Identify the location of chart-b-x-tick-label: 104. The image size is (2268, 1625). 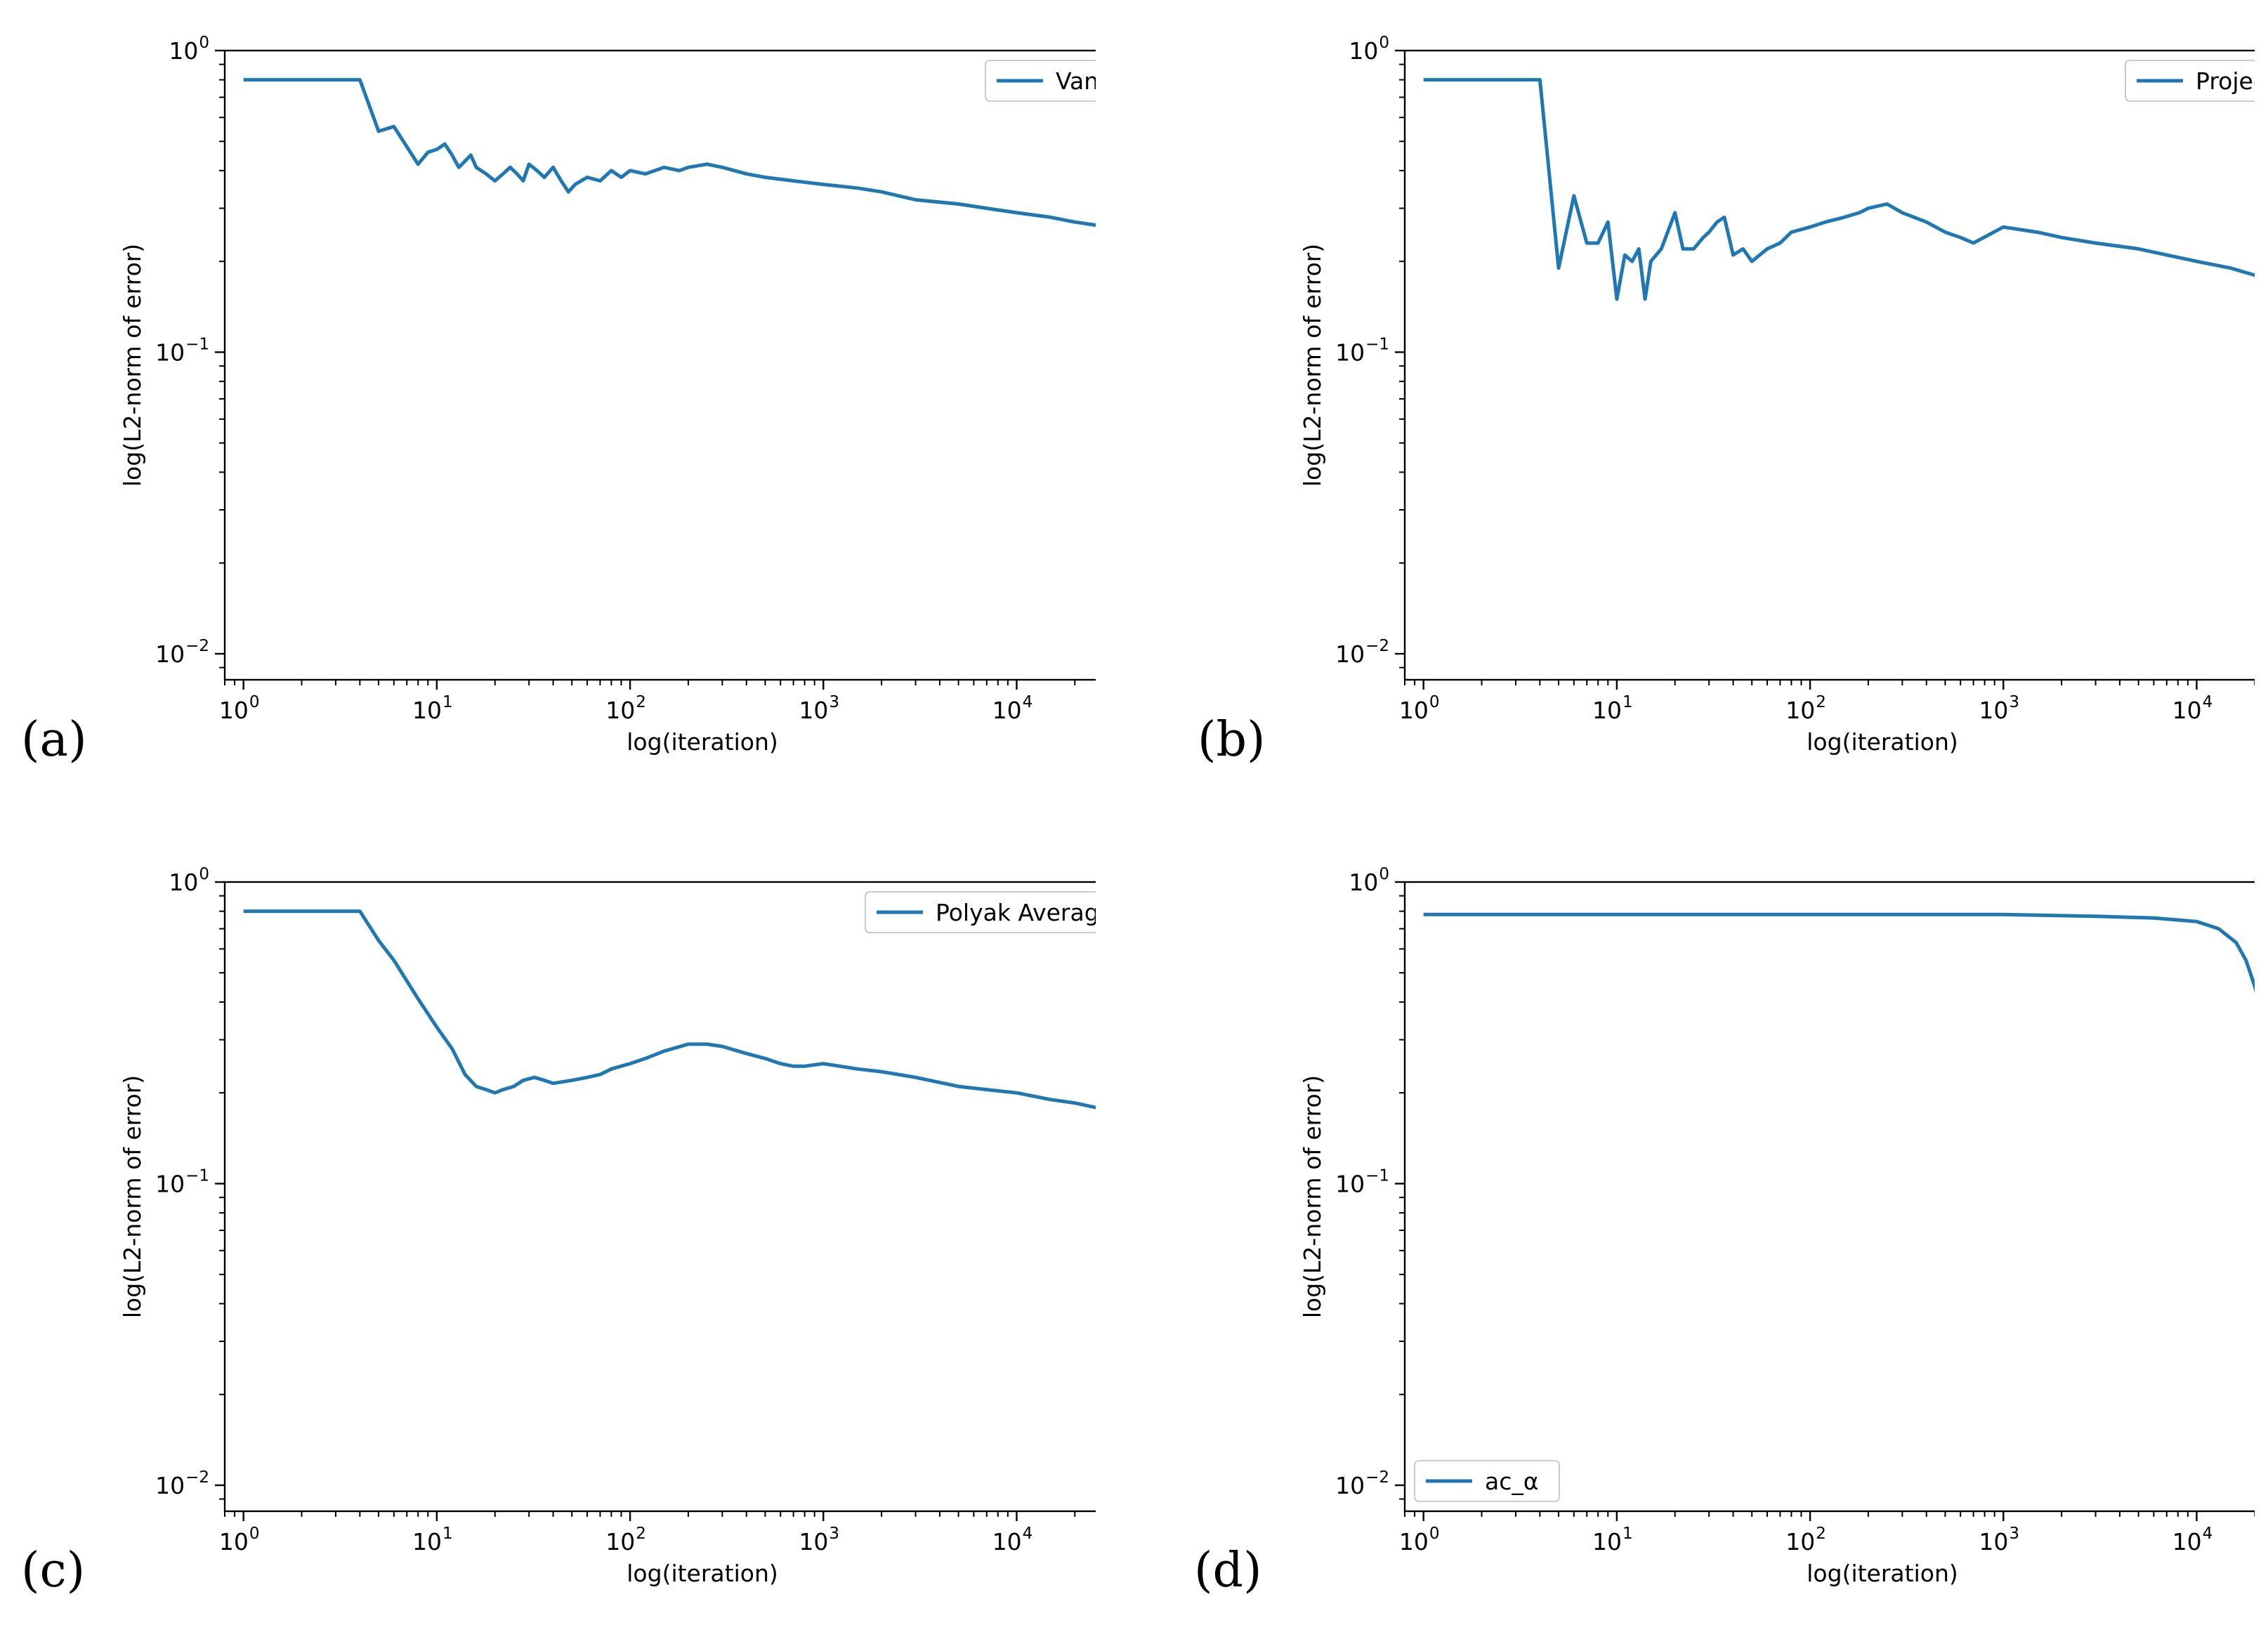
(2192, 708).